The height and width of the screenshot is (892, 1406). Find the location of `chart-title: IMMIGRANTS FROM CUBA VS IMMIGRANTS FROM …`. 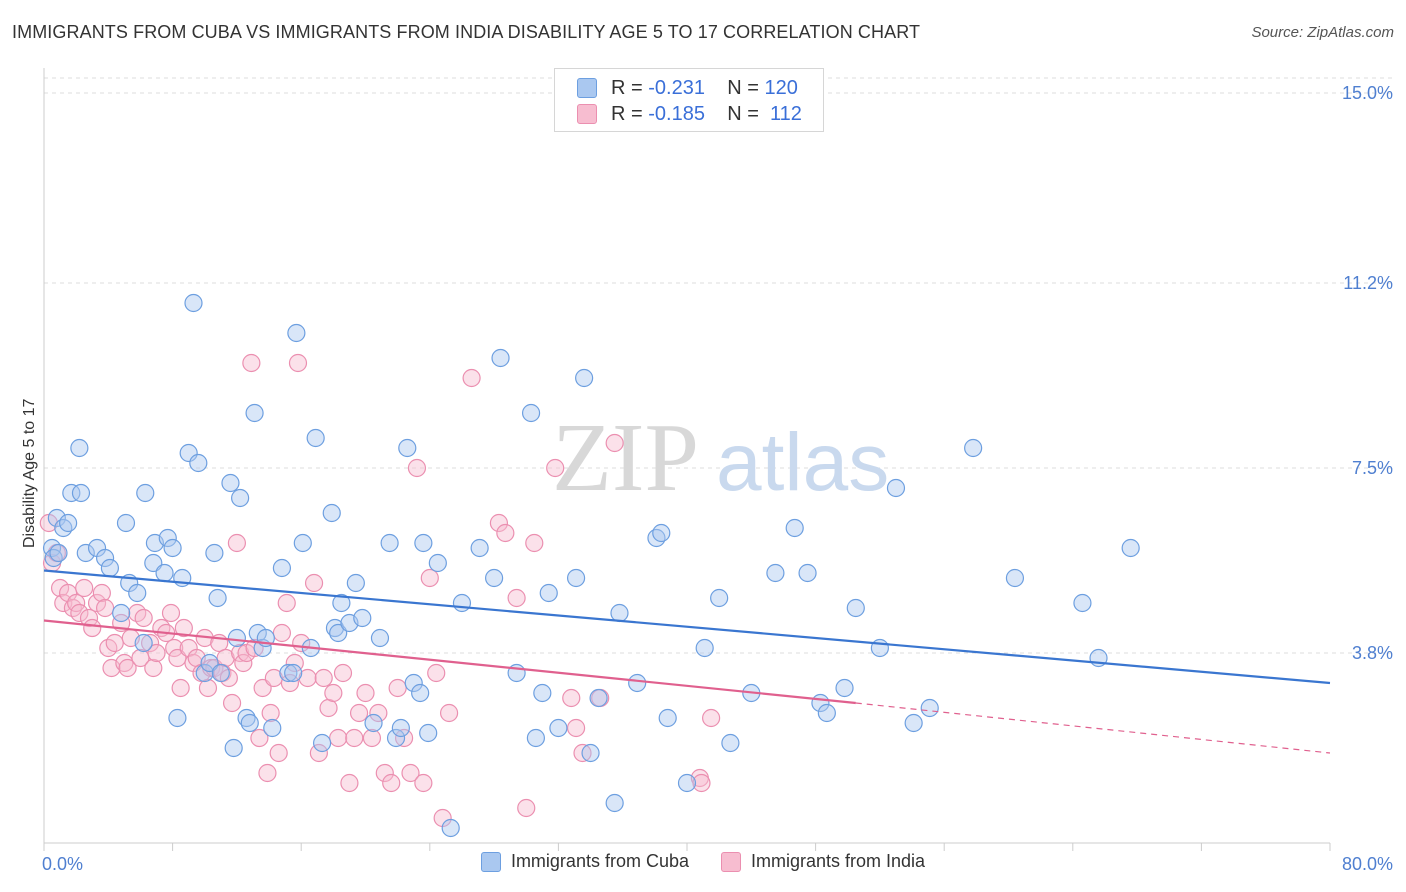

chart-title: IMMIGRANTS FROM CUBA VS IMMIGRANTS FROM … is located at coordinates (466, 32).